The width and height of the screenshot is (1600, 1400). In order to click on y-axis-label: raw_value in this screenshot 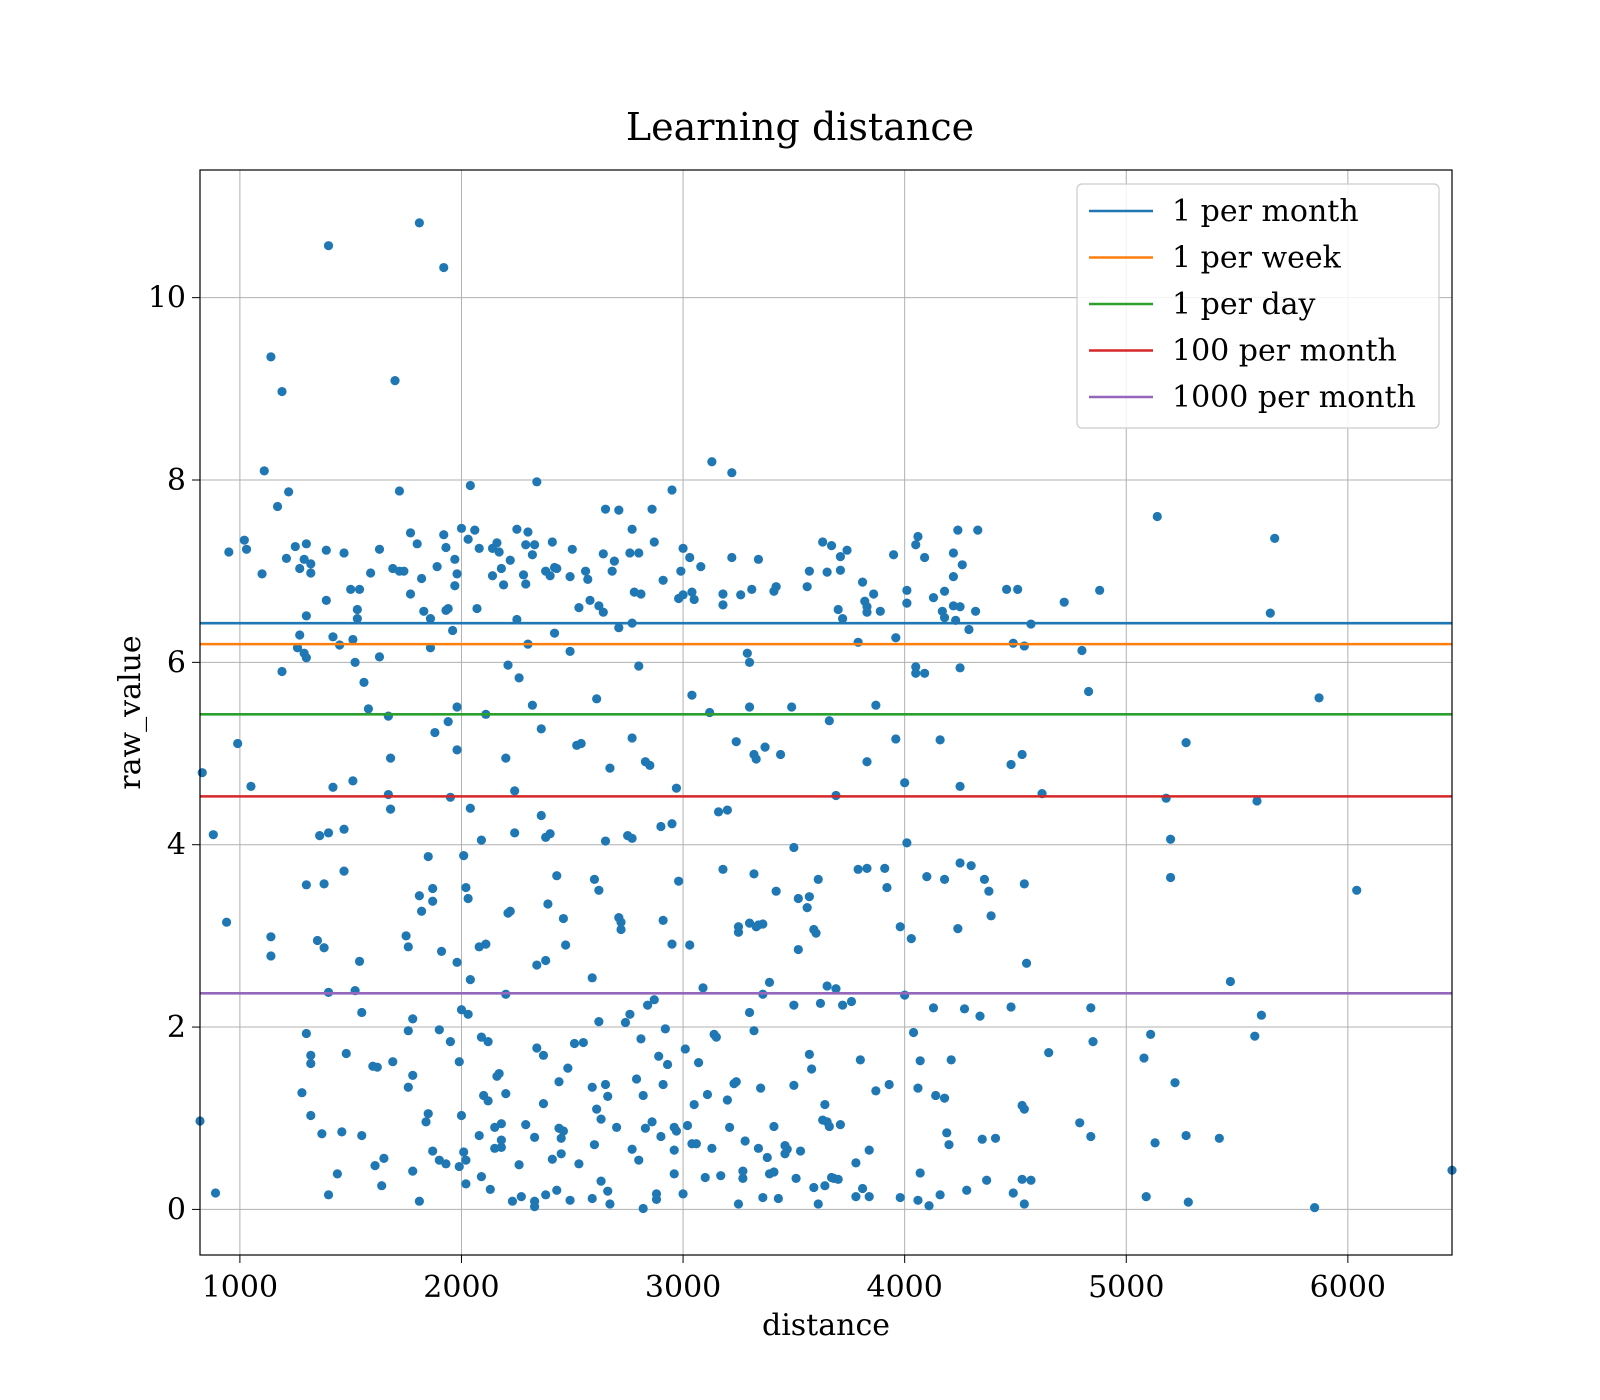, I will do `click(130, 712)`.